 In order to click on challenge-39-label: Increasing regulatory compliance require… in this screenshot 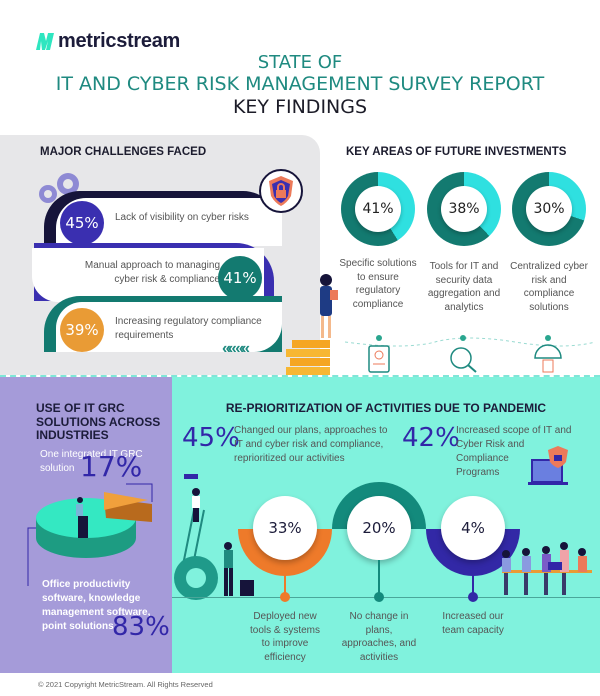, I will do `click(188, 328)`.